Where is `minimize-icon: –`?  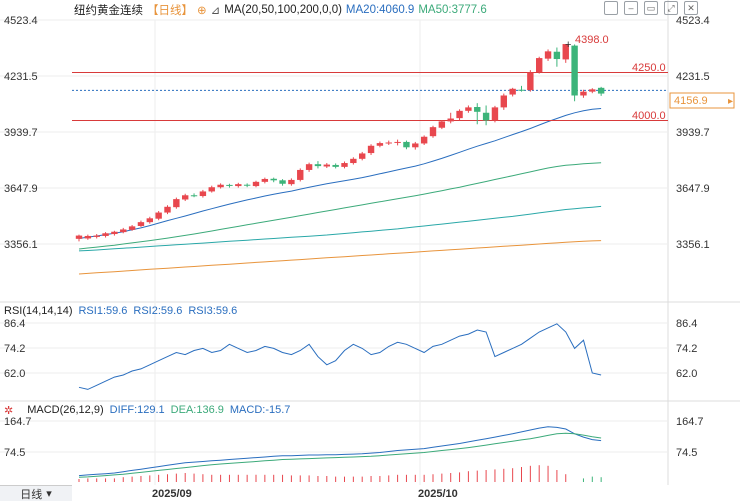
minimize-icon: – is located at coordinates (631, 8).